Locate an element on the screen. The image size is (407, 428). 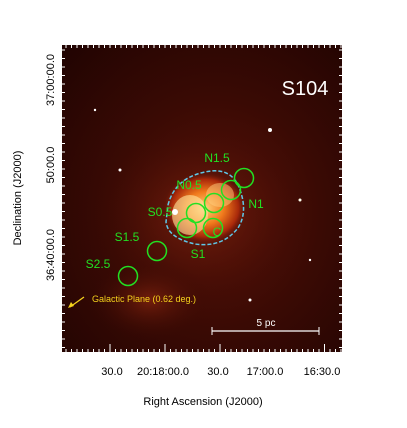
y-tick-label: 50:00.0 is located at coordinates (51, 165).